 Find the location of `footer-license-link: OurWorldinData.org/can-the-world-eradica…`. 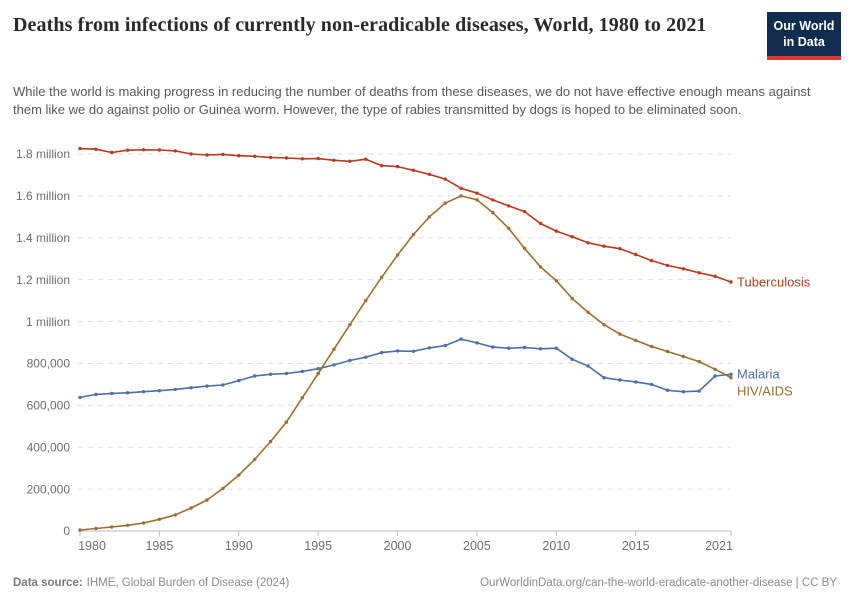

footer-license-link: OurWorldinData.org/can-the-world-eradica… is located at coordinates (658, 583).